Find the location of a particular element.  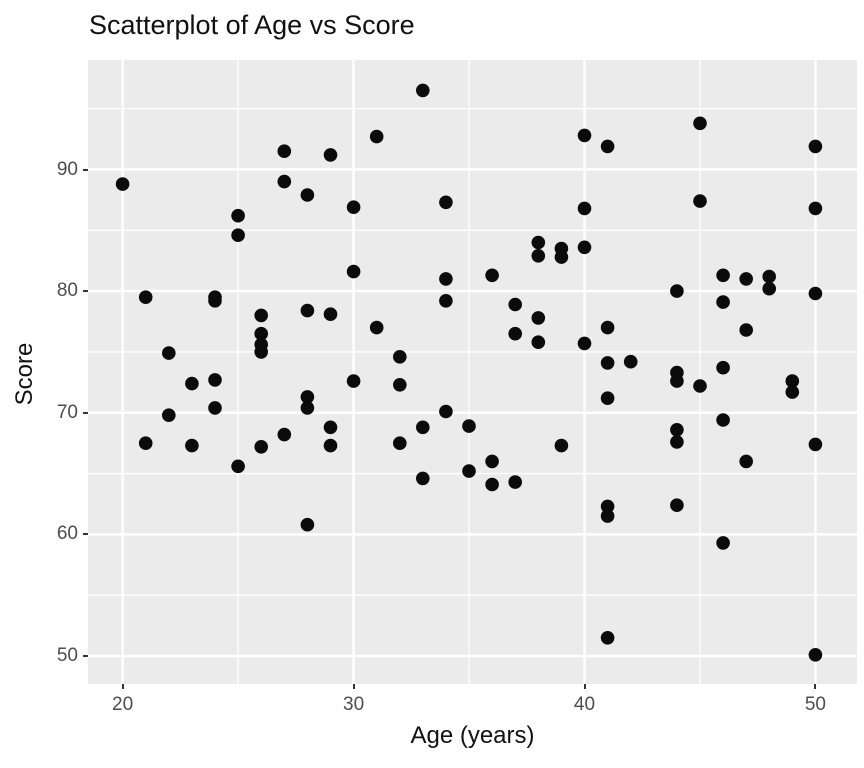

x-tick-label: 50 is located at coordinates (815, 704).